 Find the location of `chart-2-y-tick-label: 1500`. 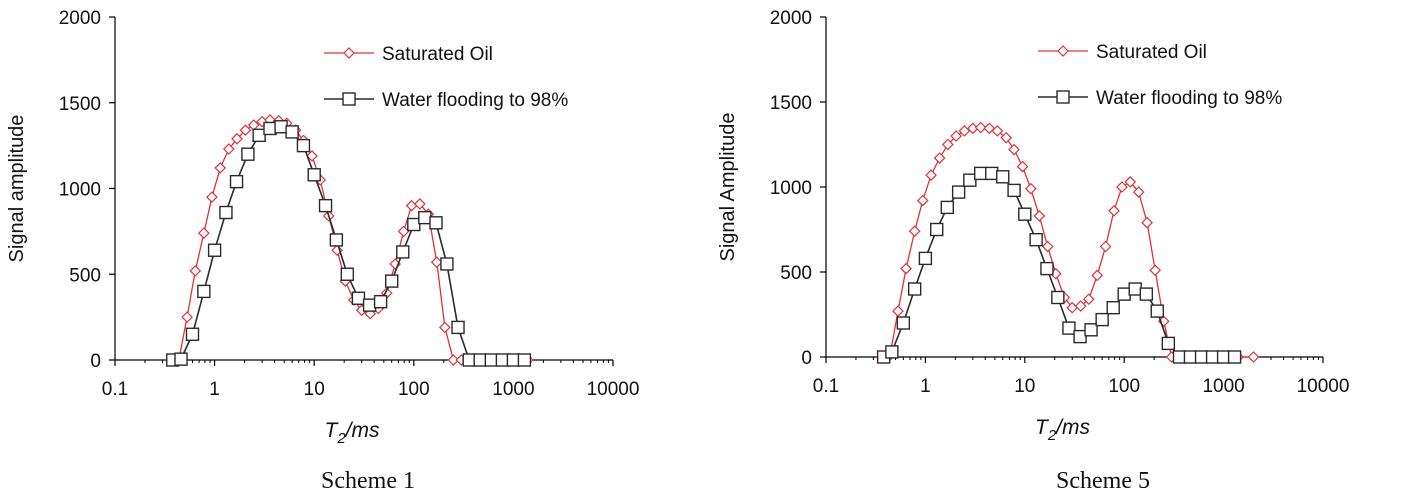

chart-2-y-tick-label: 1500 is located at coordinates (791, 103).